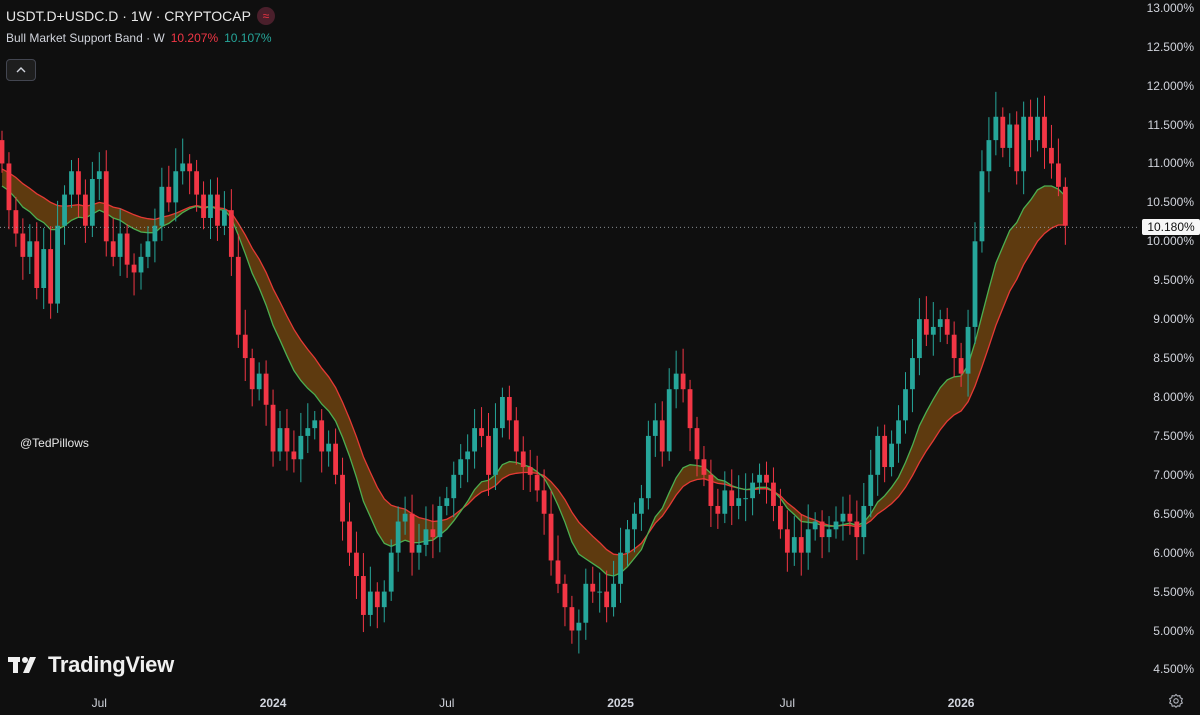  Describe the element at coordinates (248, 38) in the screenshot. I see `indicator-value-2: 10.107%` at that location.